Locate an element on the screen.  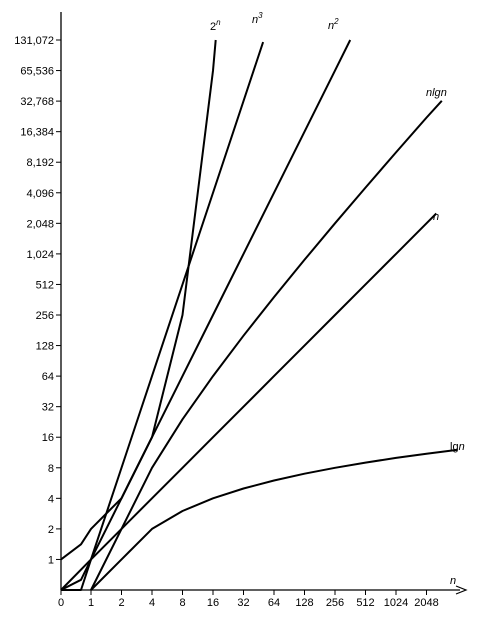
y-tick-label: 1,024 is located at coordinates (40, 255).